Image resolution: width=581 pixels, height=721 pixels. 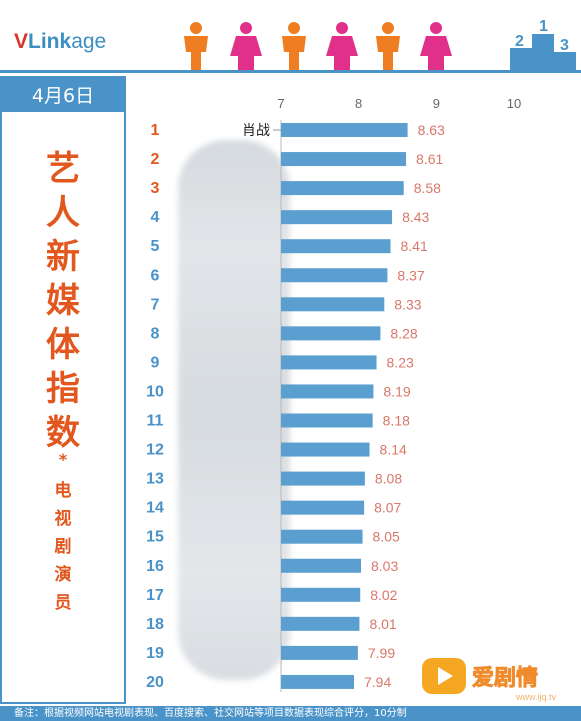 I want to click on value-label: 8.14, so click(x=393, y=450).